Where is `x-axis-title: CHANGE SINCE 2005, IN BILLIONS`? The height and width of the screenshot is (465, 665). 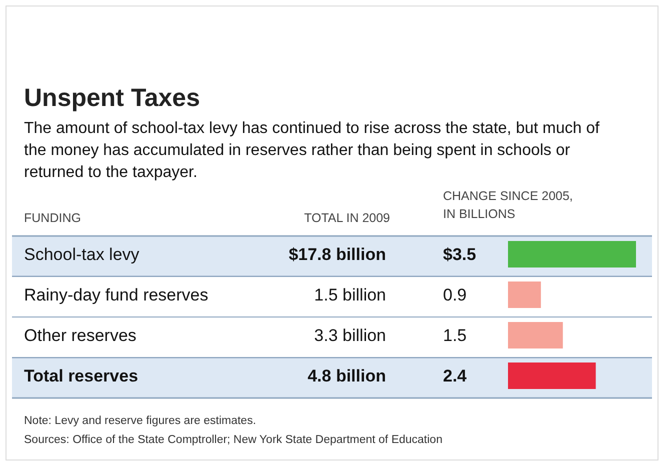 x-axis-title: CHANGE SINCE 2005, IN BILLIONS is located at coordinates (508, 205).